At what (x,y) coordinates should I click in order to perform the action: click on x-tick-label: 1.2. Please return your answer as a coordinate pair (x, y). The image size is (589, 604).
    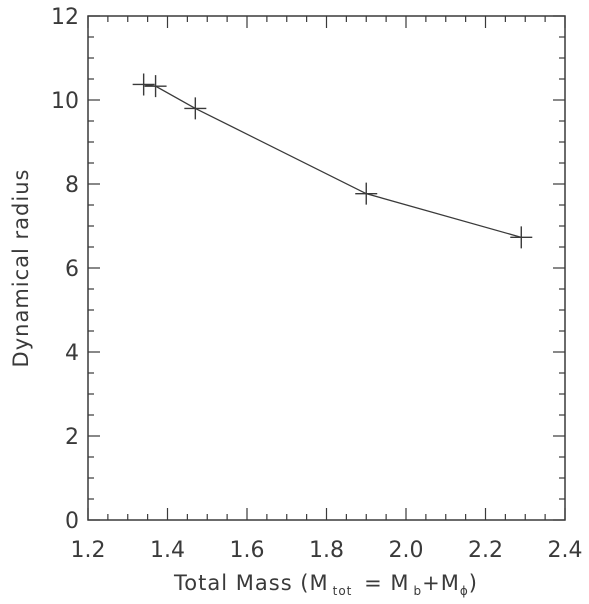
    Looking at the image, I should click on (88, 550).